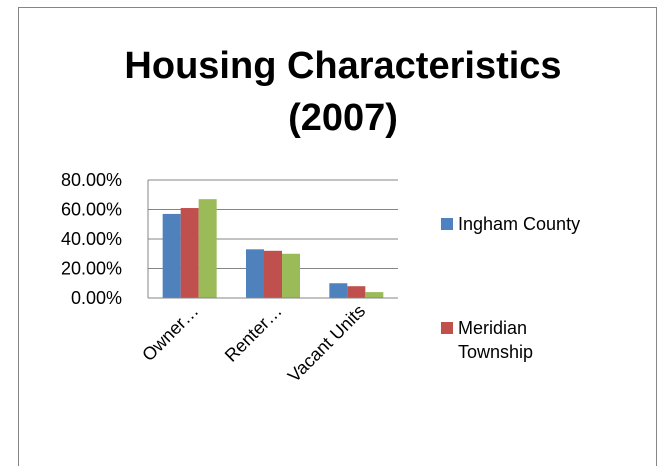 The width and height of the screenshot is (666, 466). I want to click on legend-label: Ingham County, so click(519, 224).